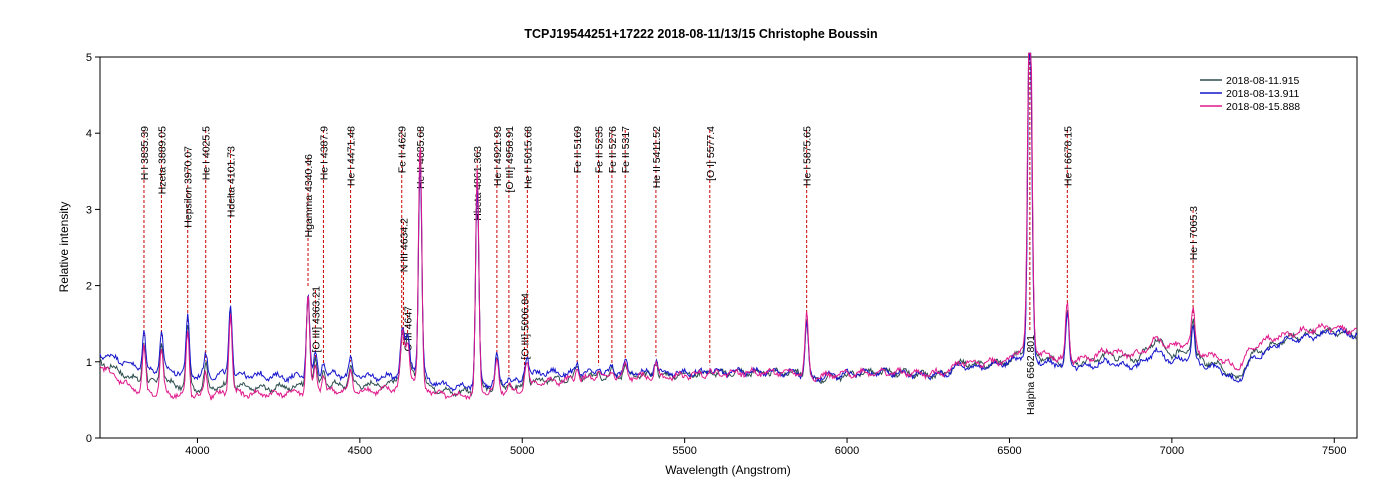 Image resolution: width=1400 pixels, height=500 pixels. What do you see at coordinates (89, 363) in the screenshot?
I see `y-tick-label-1: 1` at bounding box center [89, 363].